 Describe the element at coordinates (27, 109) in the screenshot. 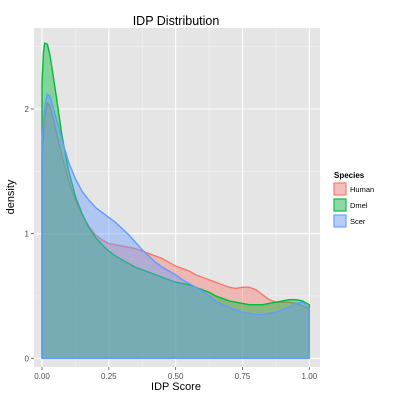

I see `y-tick-label: 2` at that location.